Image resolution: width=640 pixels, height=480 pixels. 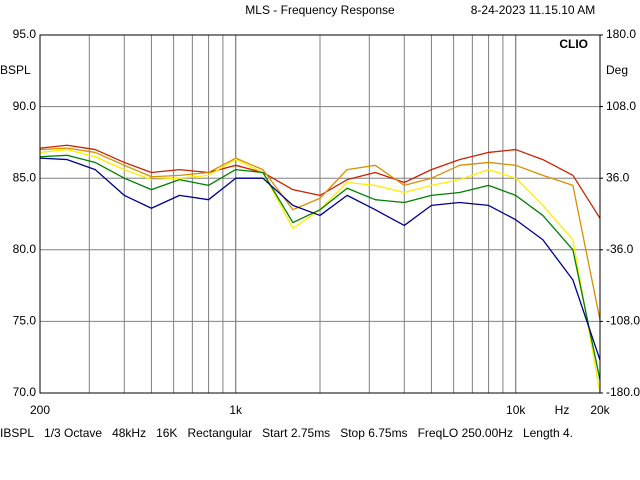 What do you see at coordinates (548, 433) in the screenshot?
I see `status-item: Length 4.` at bounding box center [548, 433].